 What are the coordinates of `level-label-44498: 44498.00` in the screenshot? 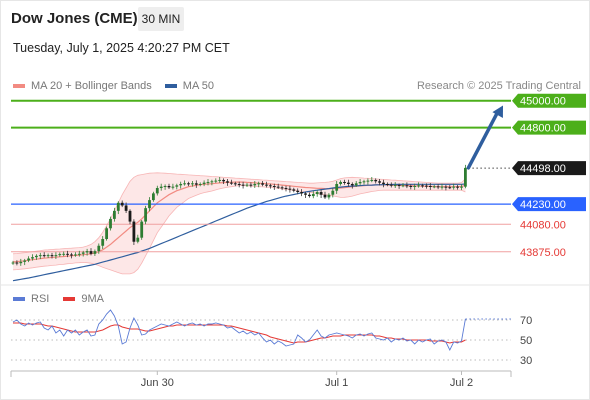 It's located at (549, 168).